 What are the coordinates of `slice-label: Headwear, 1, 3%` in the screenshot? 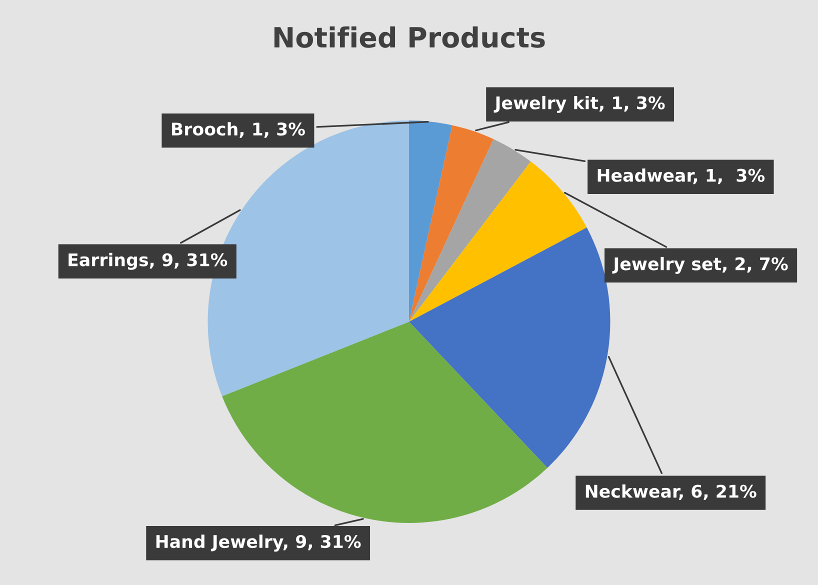 It's located at (681, 176).